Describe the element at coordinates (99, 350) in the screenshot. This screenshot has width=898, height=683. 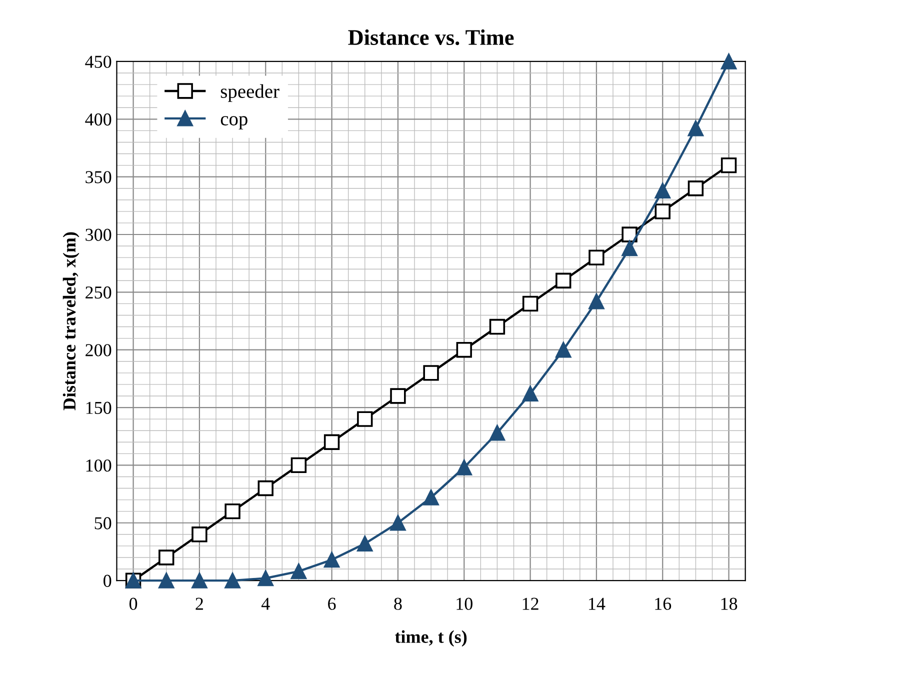
I see `y-tick-label: 200` at that location.